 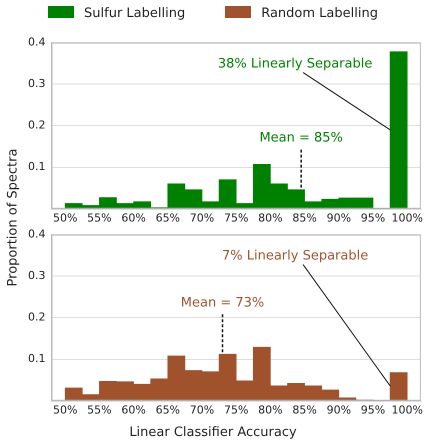 I want to click on y-axis-title: Proportion of Spectra, so click(x=13, y=218).